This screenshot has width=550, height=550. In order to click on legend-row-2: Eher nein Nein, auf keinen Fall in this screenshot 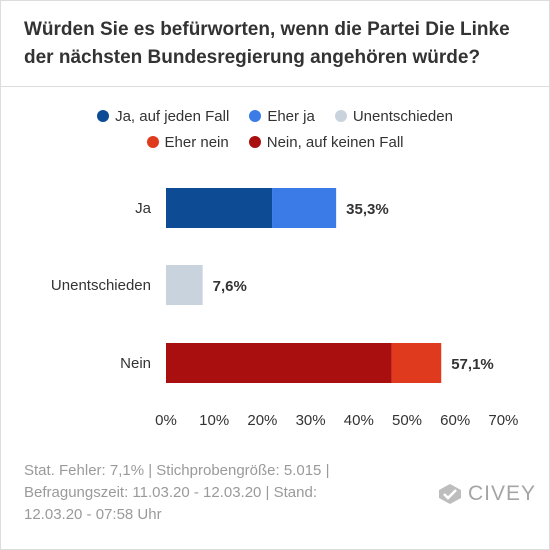, I will do `click(275, 142)`.